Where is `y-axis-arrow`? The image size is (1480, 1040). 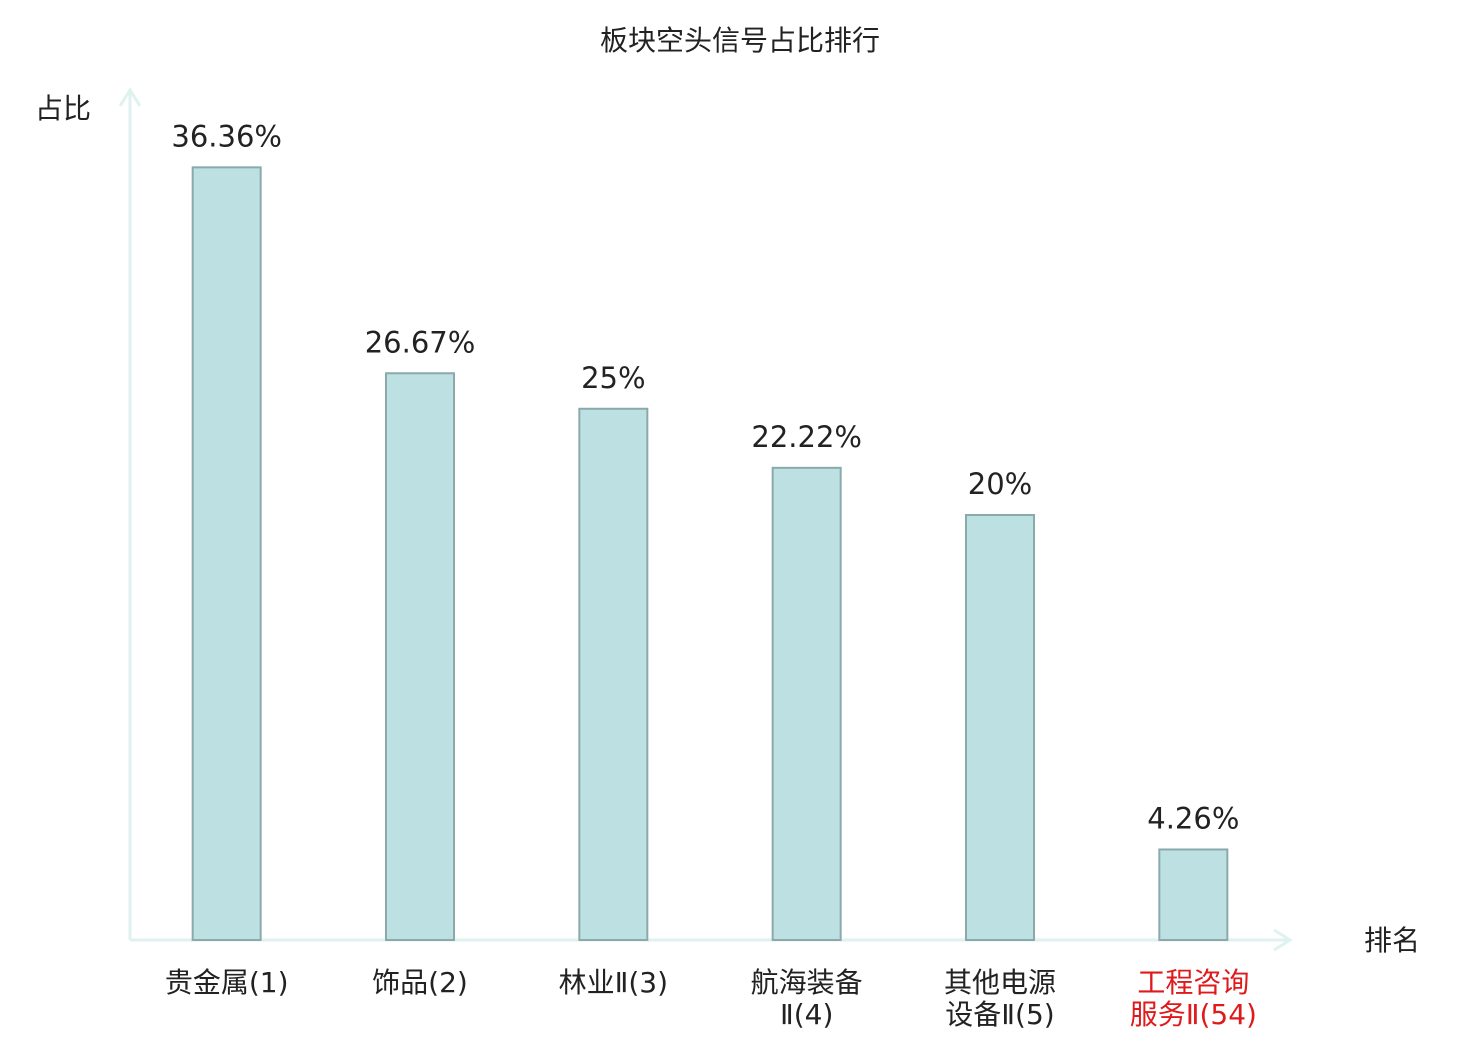 y-axis-arrow is located at coordinates (130, 97).